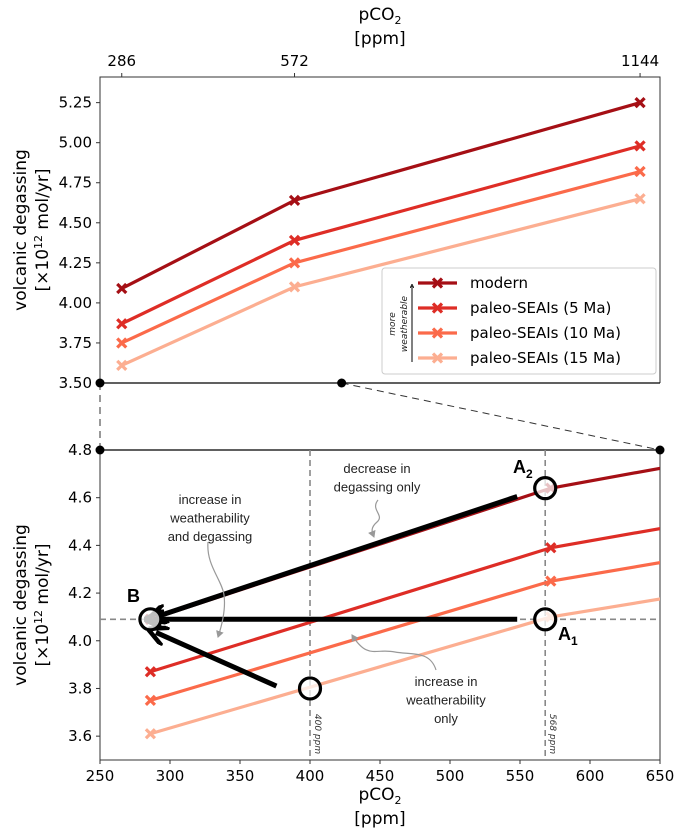 The image size is (677, 834). I want to click on annotation-increase-weatherability-degassing: increase in weatherability and degassing, so click(210, 518).